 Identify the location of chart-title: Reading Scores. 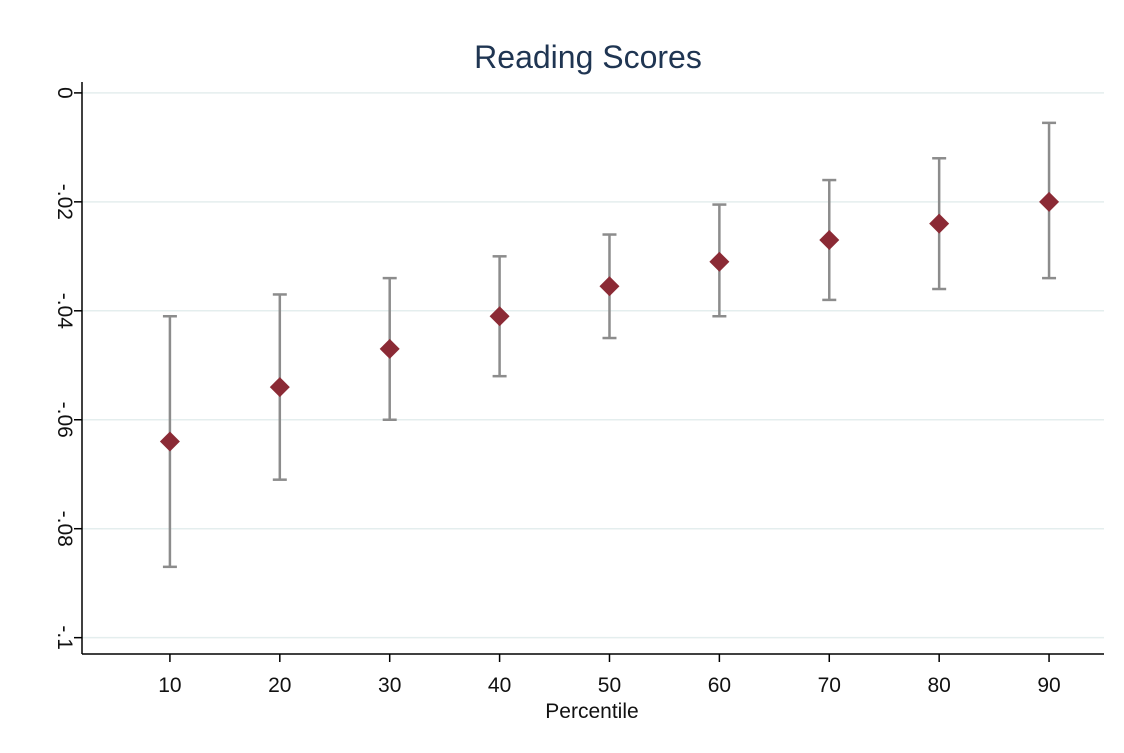
(588, 57).